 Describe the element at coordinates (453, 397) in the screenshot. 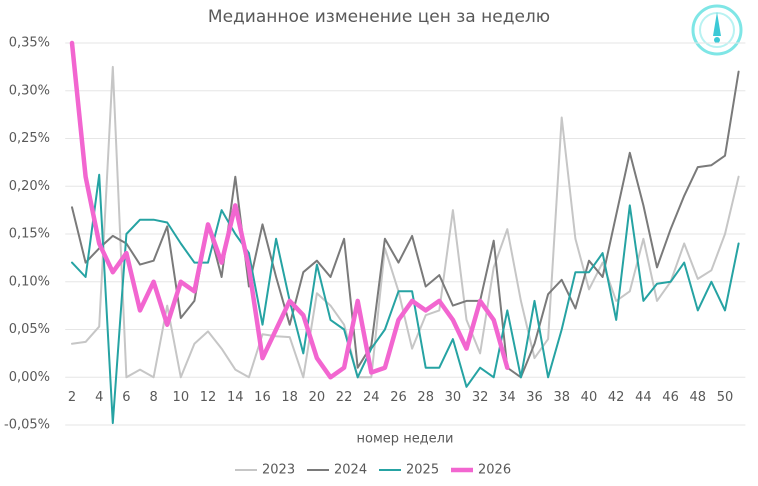

I see `x-tick-label: 30` at that location.